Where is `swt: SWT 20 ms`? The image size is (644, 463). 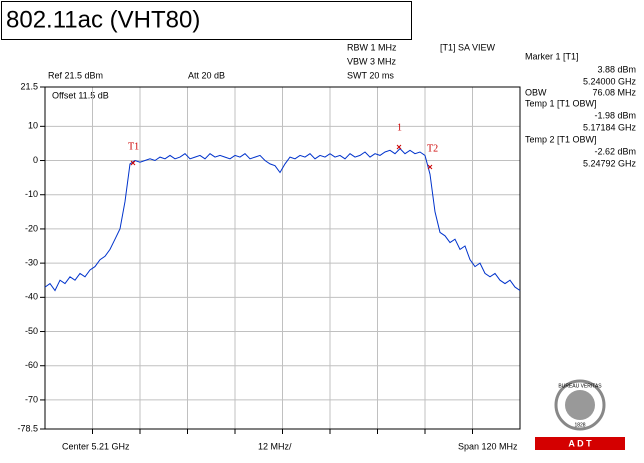
swt: SWT 20 ms is located at coordinates (370, 75).